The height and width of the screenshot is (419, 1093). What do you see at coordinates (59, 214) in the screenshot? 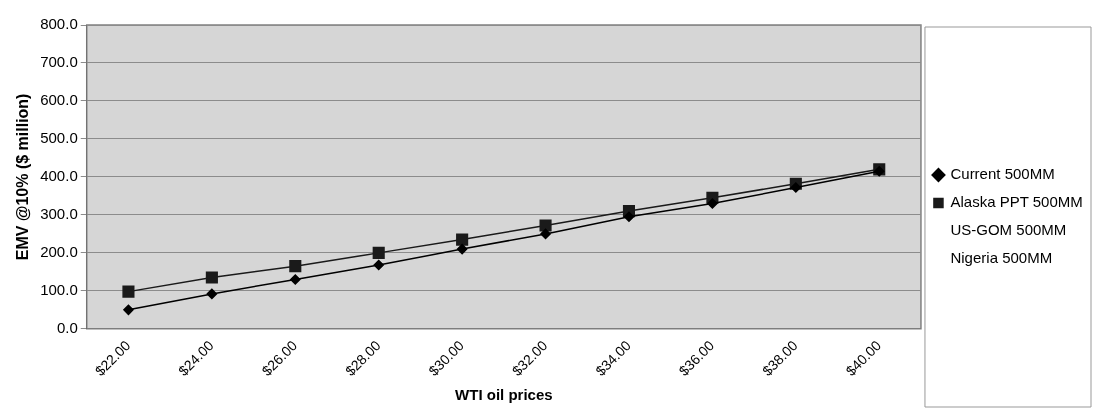
I see `y-tick-label: 300.0` at bounding box center [59, 214].